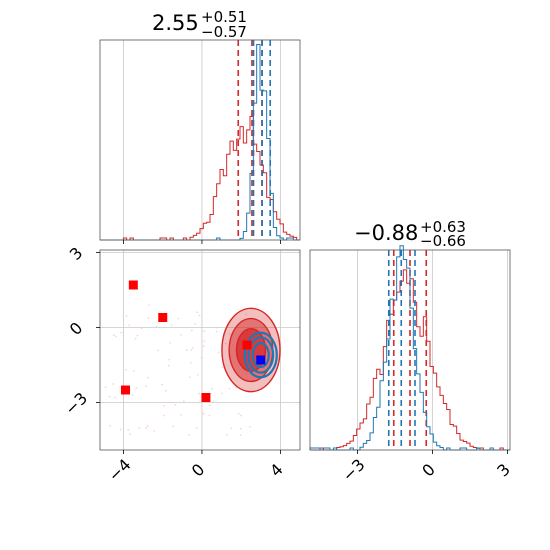  Describe the element at coordinates (224, 17) in the screenshot. I see `title-param-1-upper: +0.51` at that location.